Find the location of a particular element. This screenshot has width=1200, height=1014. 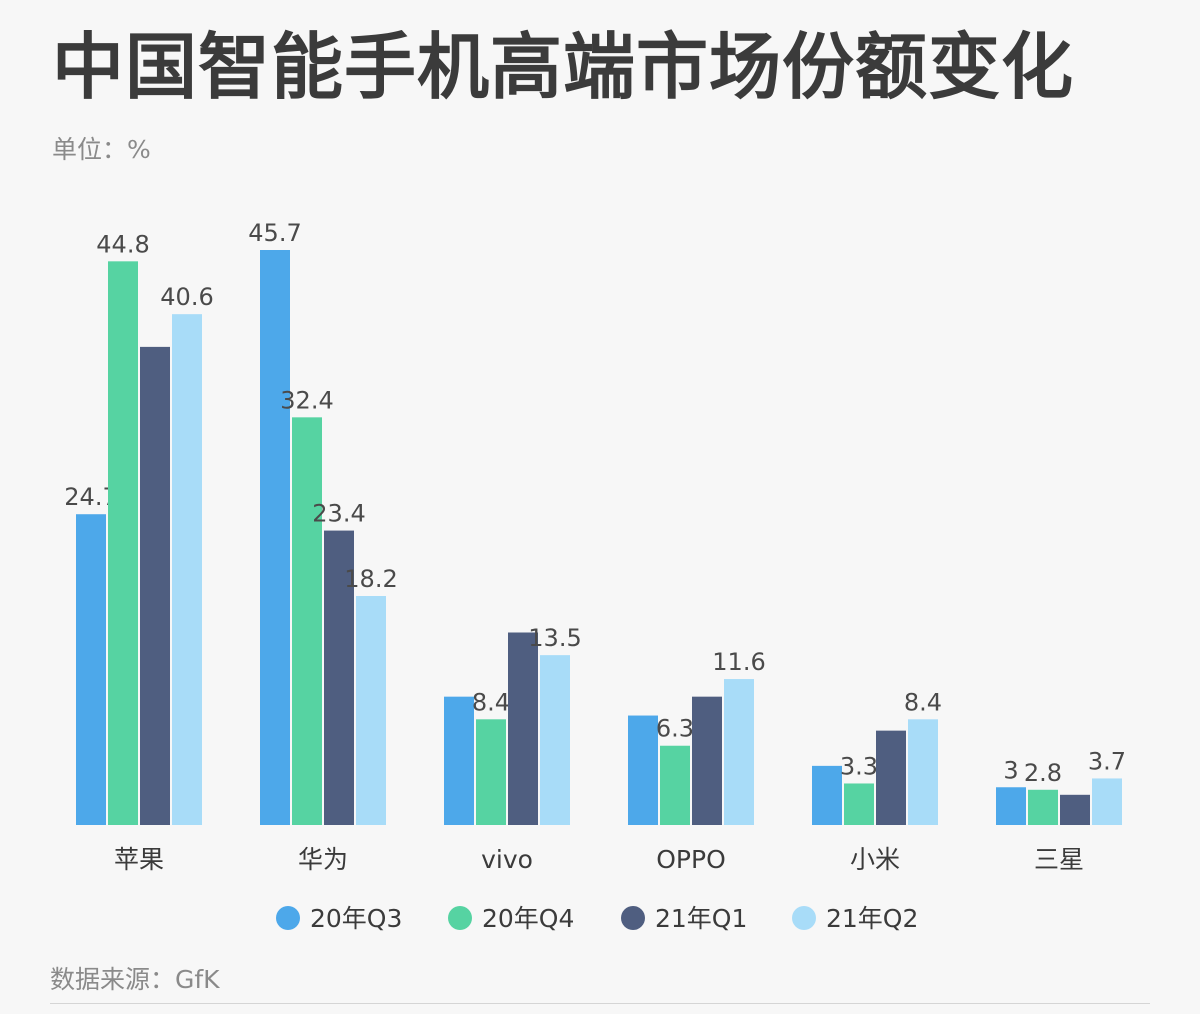

category-label-5: 三星 is located at coordinates (1059, 859).